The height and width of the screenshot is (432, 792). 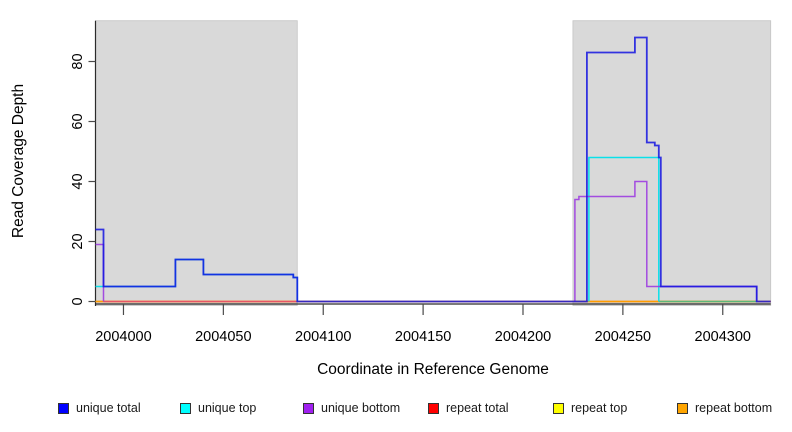 What do you see at coordinates (734, 408) in the screenshot?
I see `legend-label: repeat bottom` at bounding box center [734, 408].